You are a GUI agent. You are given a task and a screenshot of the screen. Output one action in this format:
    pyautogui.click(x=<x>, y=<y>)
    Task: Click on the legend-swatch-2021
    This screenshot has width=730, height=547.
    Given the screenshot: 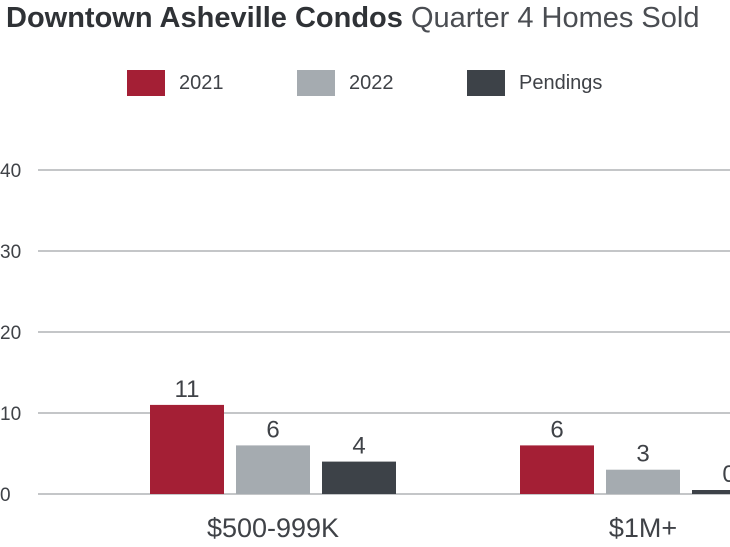 What is the action you would take?
    pyautogui.click(x=146, y=83)
    